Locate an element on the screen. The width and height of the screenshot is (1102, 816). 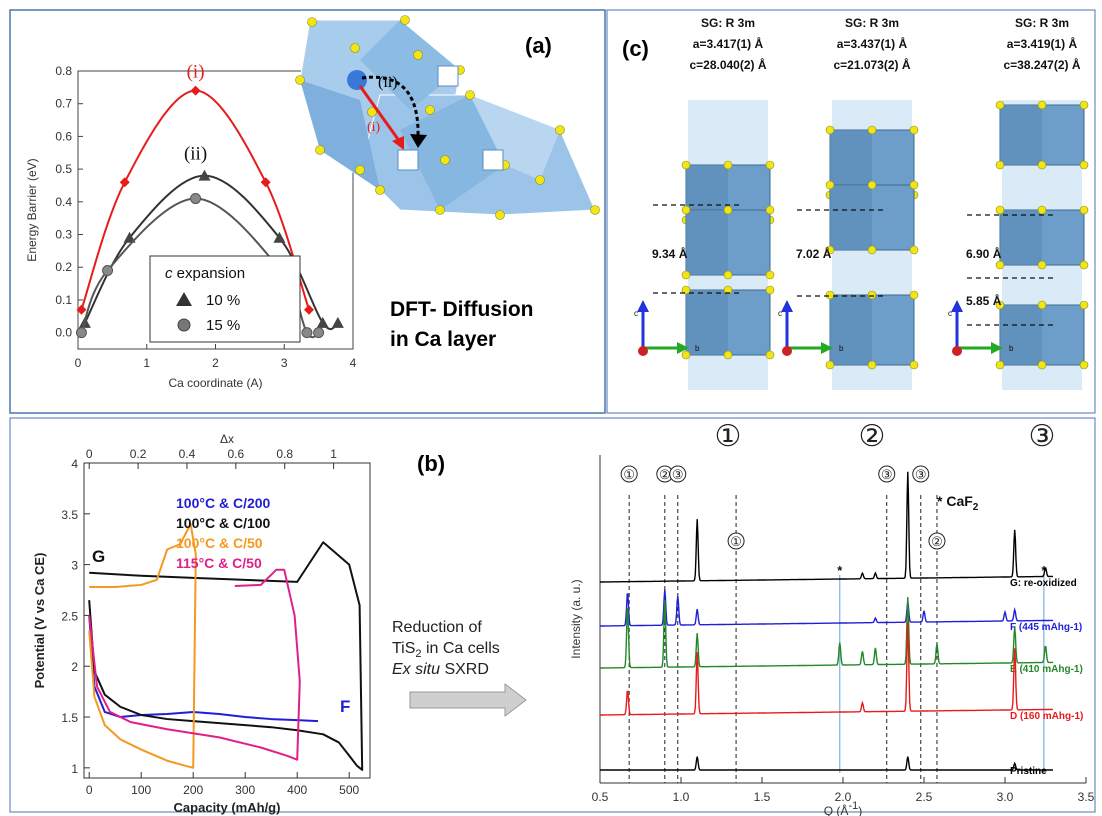
plot-area-b-left is located at coordinates (227, 620).